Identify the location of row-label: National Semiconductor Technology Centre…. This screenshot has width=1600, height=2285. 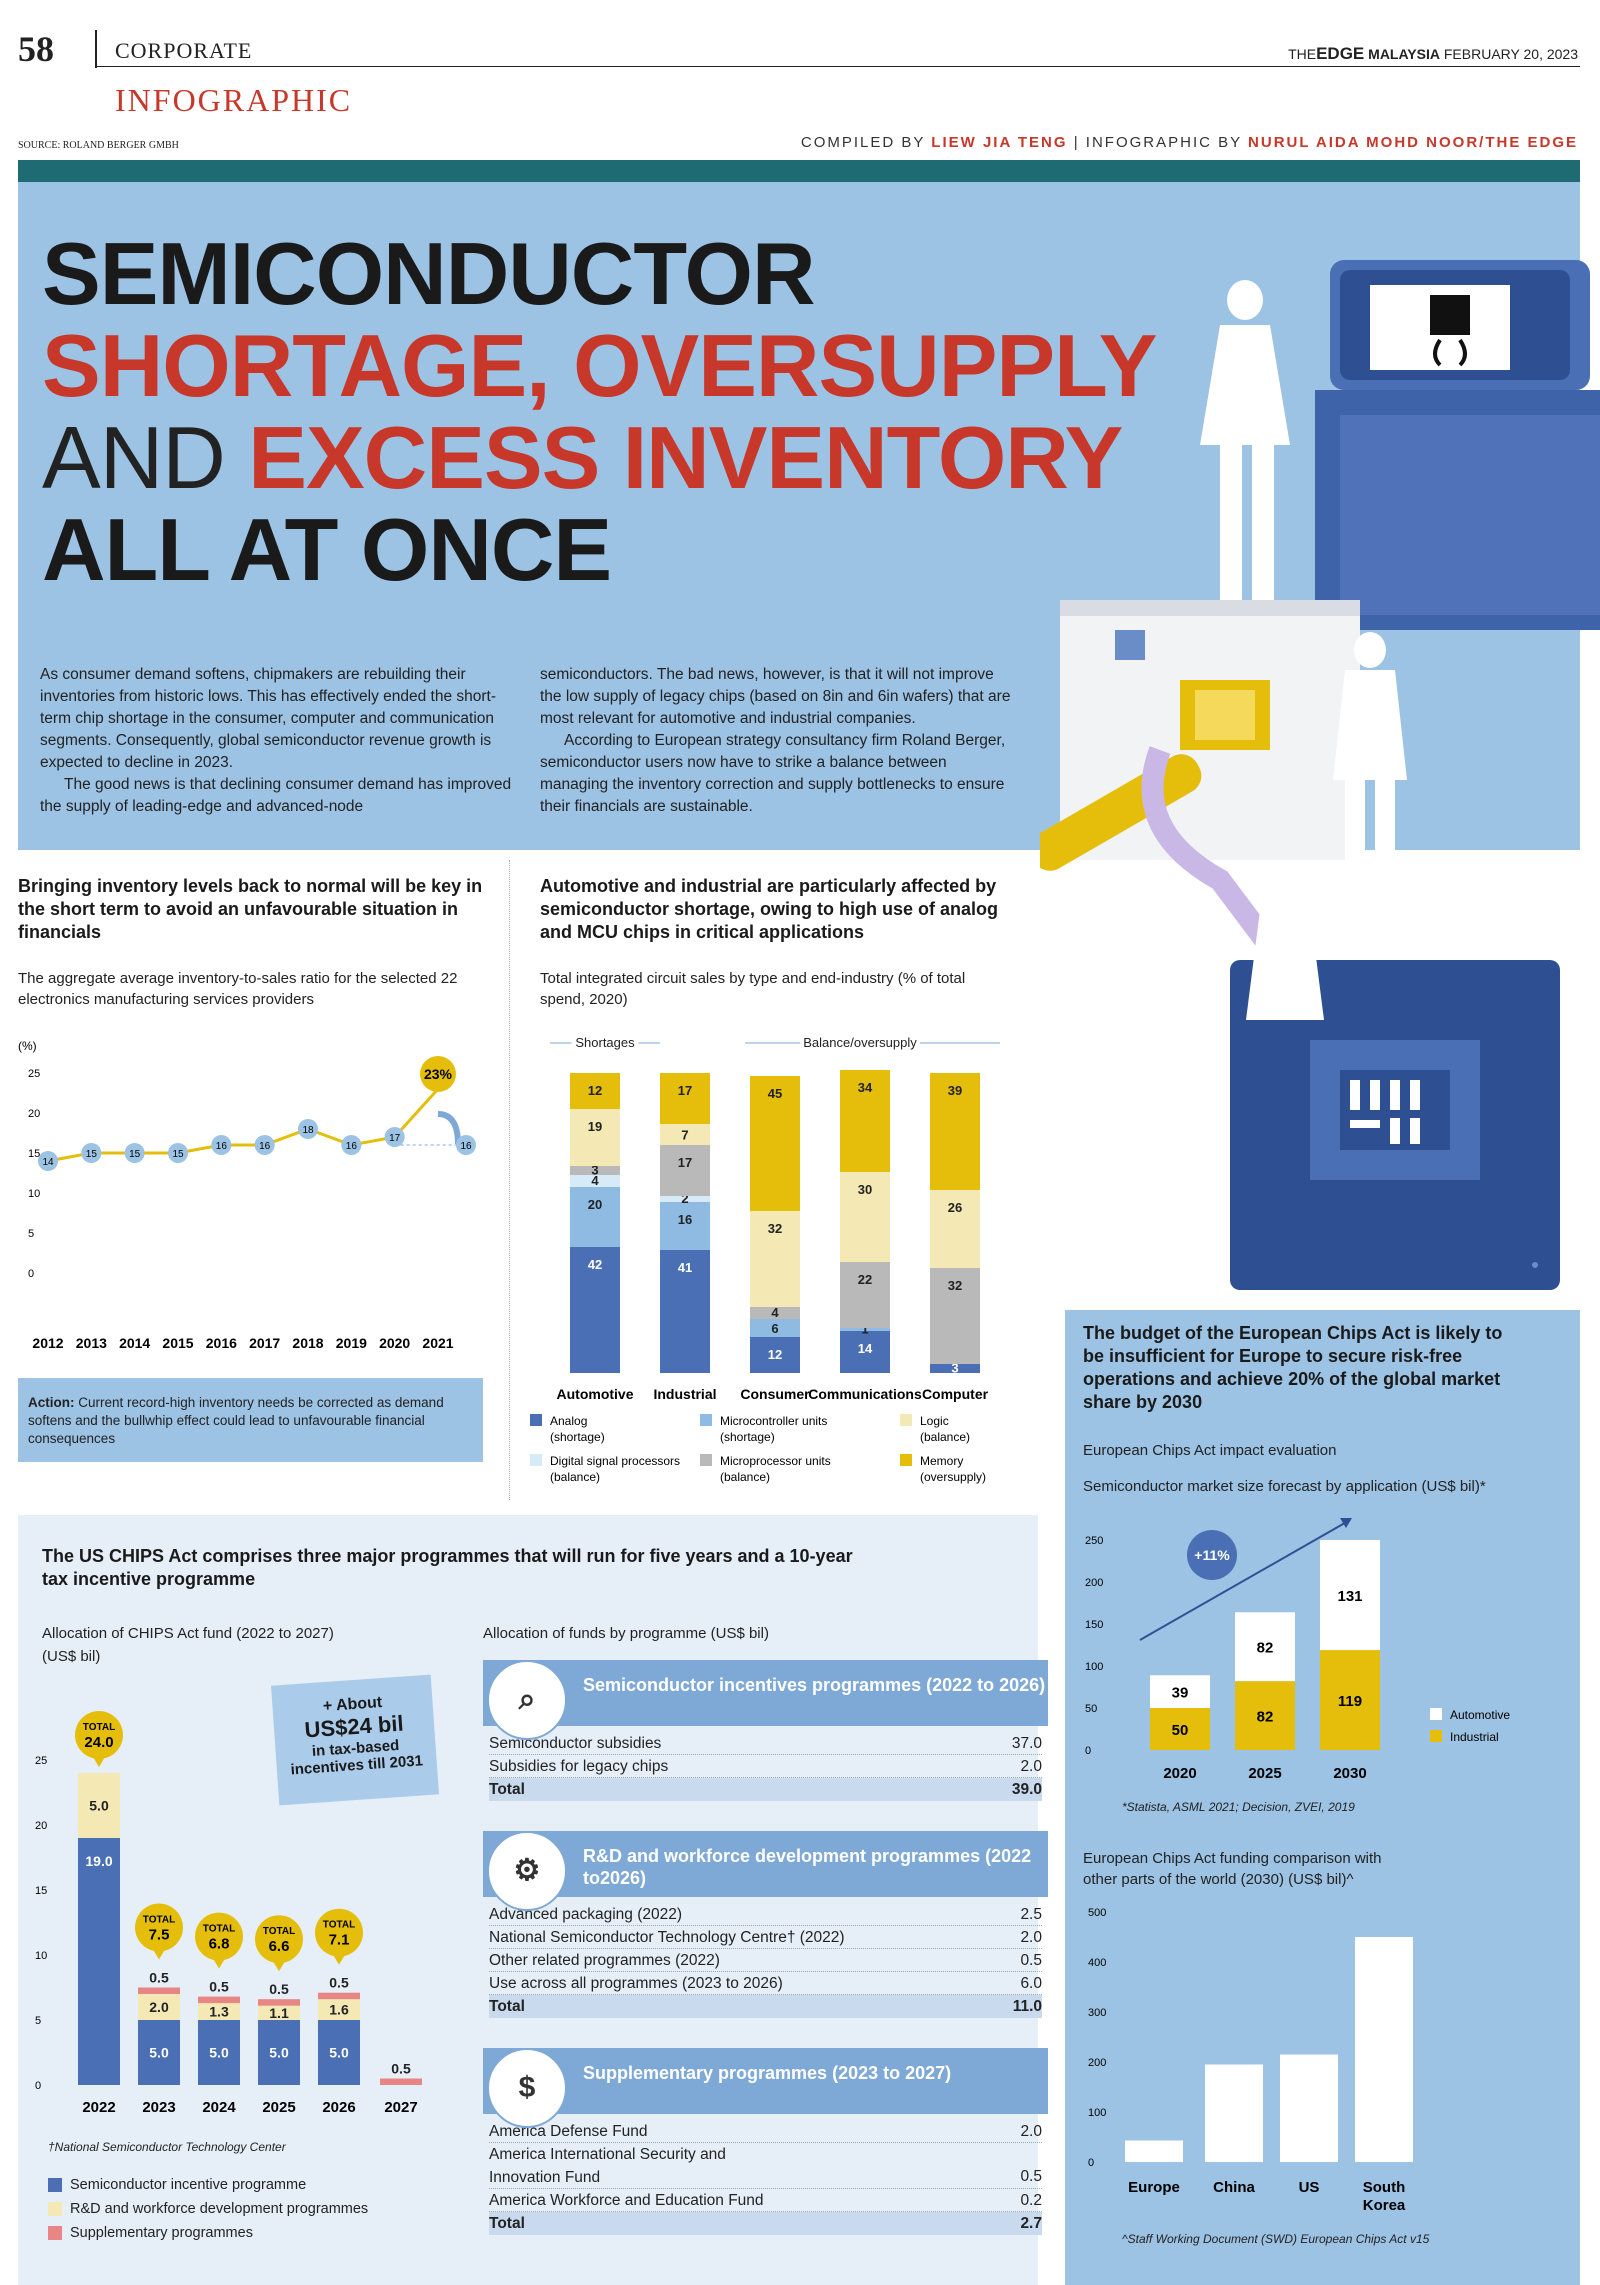
(667, 1937).